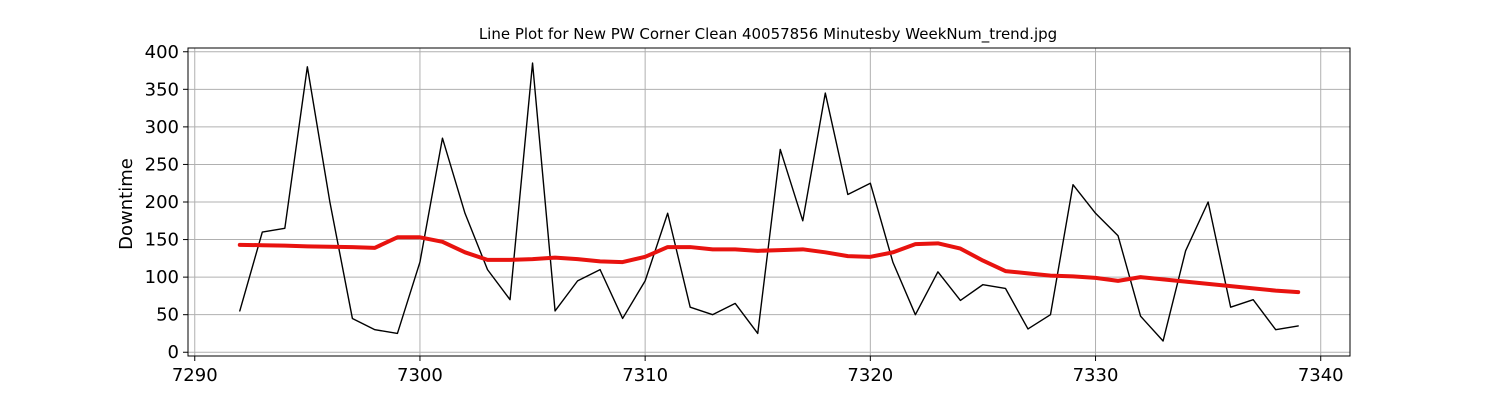 The width and height of the screenshot is (1500, 400). What do you see at coordinates (1321, 375) in the screenshot?
I see `x-tick-label: 7340` at bounding box center [1321, 375].